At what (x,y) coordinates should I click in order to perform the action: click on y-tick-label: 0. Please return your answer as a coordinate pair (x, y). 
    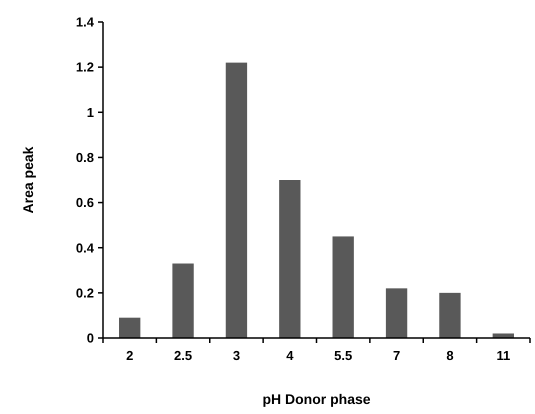
    Looking at the image, I should click on (90, 338).